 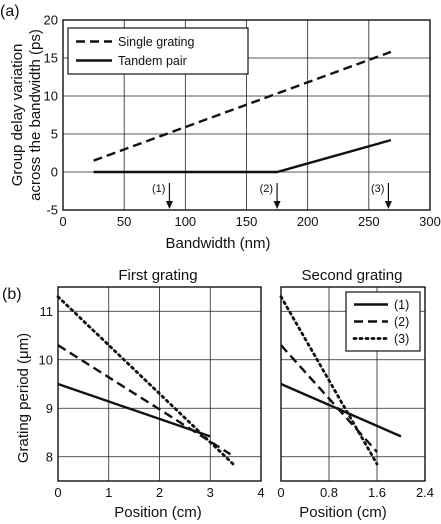 I want to click on chart-a-ytick-label: 10, so click(x=51, y=96).